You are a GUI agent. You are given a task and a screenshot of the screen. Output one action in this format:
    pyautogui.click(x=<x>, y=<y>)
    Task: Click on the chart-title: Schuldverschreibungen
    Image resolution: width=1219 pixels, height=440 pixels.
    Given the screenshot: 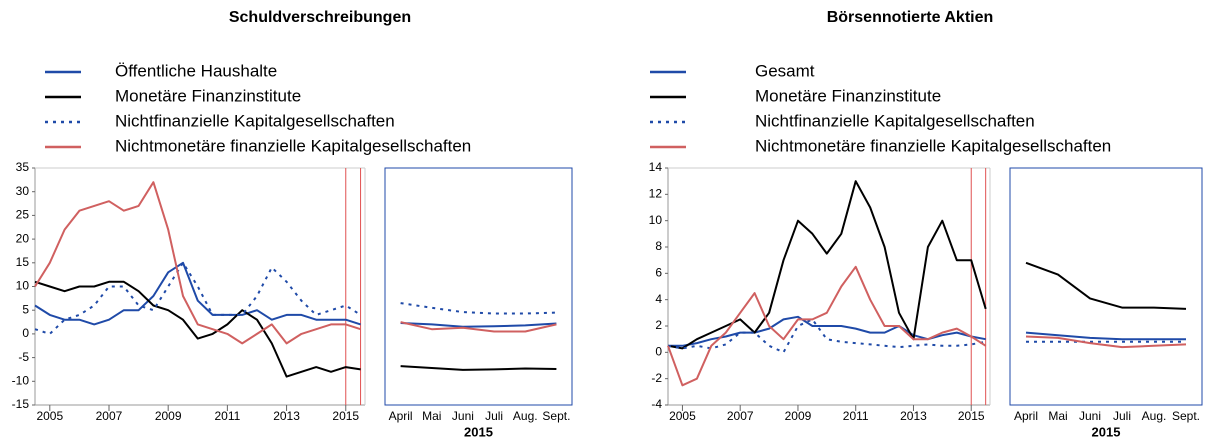 What is the action you would take?
    pyautogui.click(x=320, y=17)
    